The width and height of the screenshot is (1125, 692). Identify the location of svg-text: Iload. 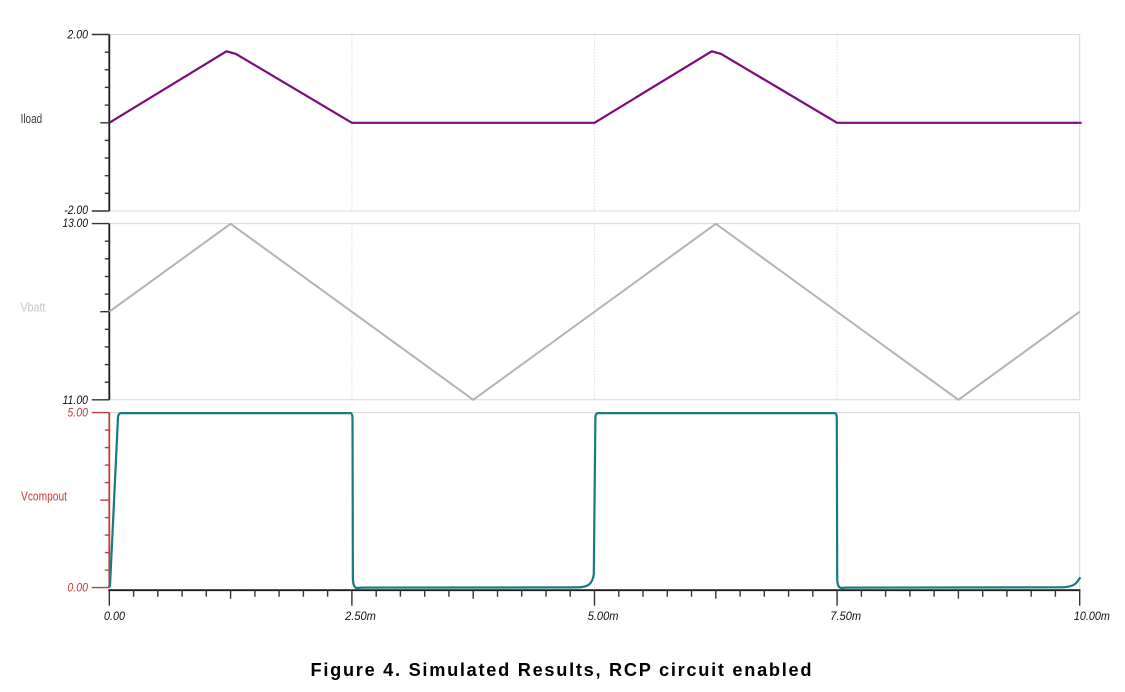
(32, 119).